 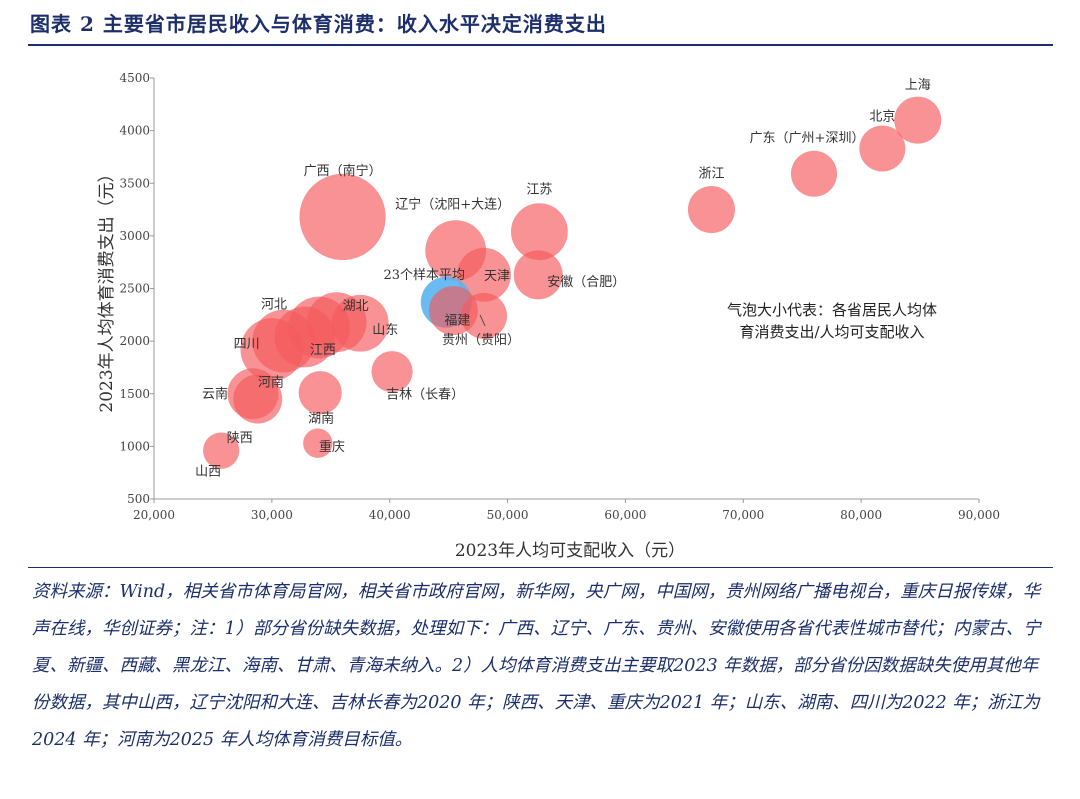 I want to click on bubble-北京, so click(x=882, y=148).